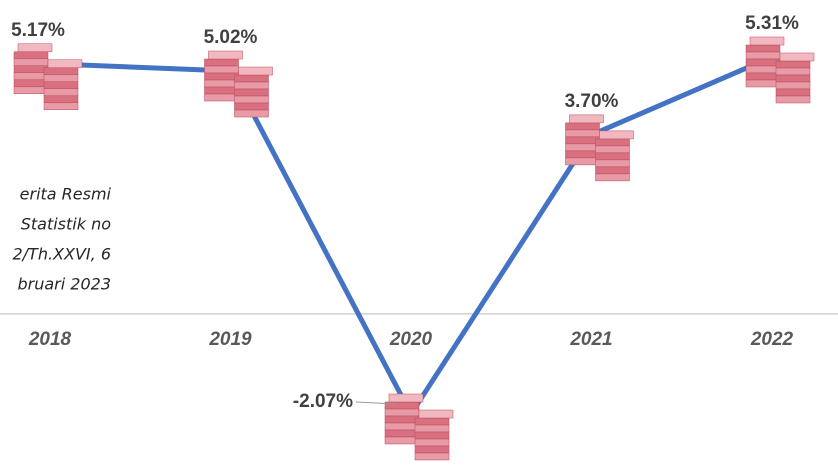 Image resolution: width=838 pixels, height=476 pixels. What do you see at coordinates (231, 37) in the screenshot?
I see `data-label: 5.02%` at bounding box center [231, 37].